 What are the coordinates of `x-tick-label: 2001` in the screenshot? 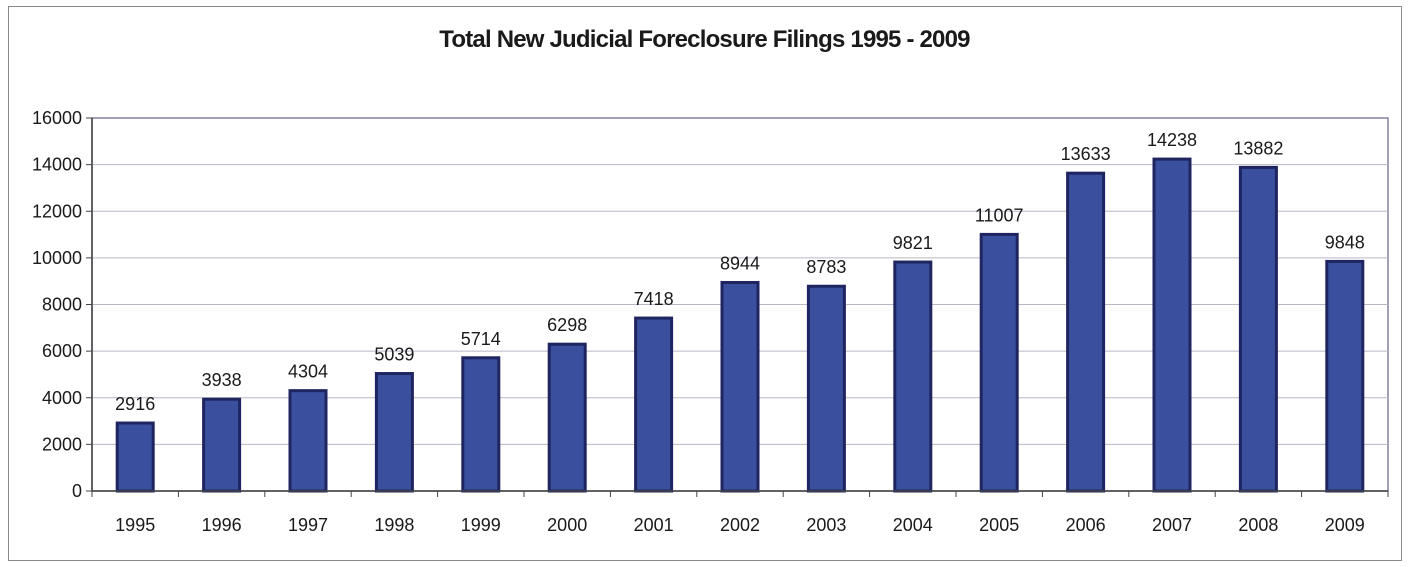 It's located at (654, 525).